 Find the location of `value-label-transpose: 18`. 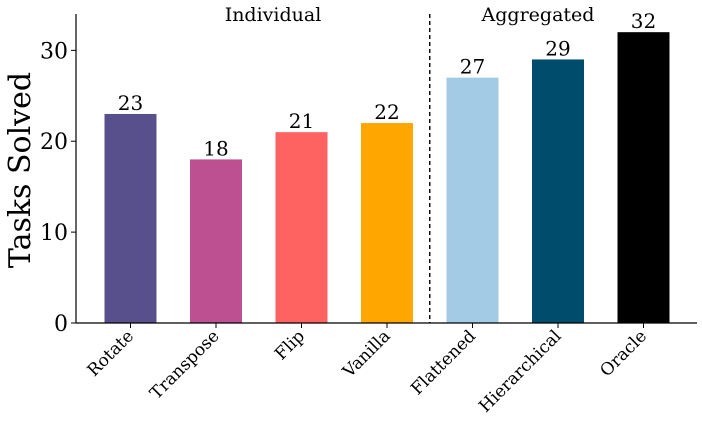

value-label-transpose: 18 is located at coordinates (215, 148).